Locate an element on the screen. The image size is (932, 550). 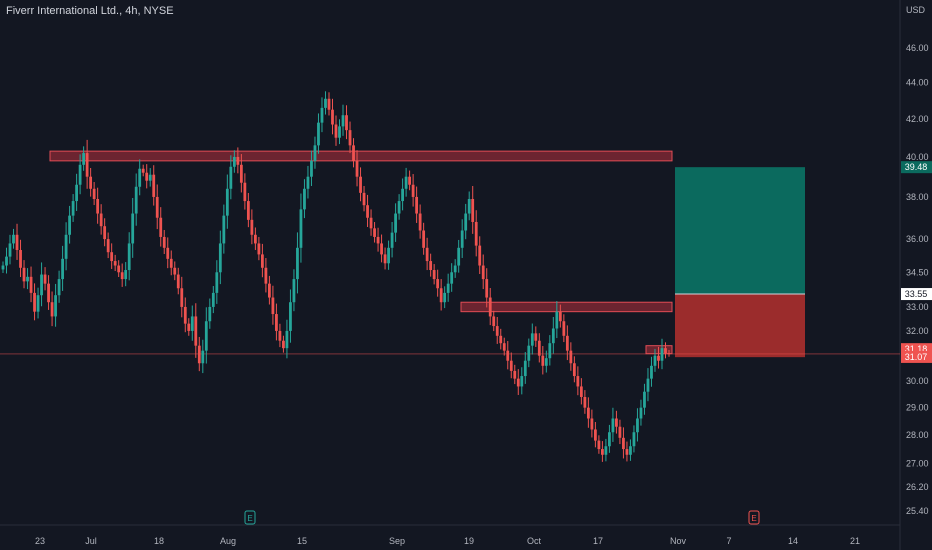
x-tick-label: Oct is located at coordinates (534, 541).